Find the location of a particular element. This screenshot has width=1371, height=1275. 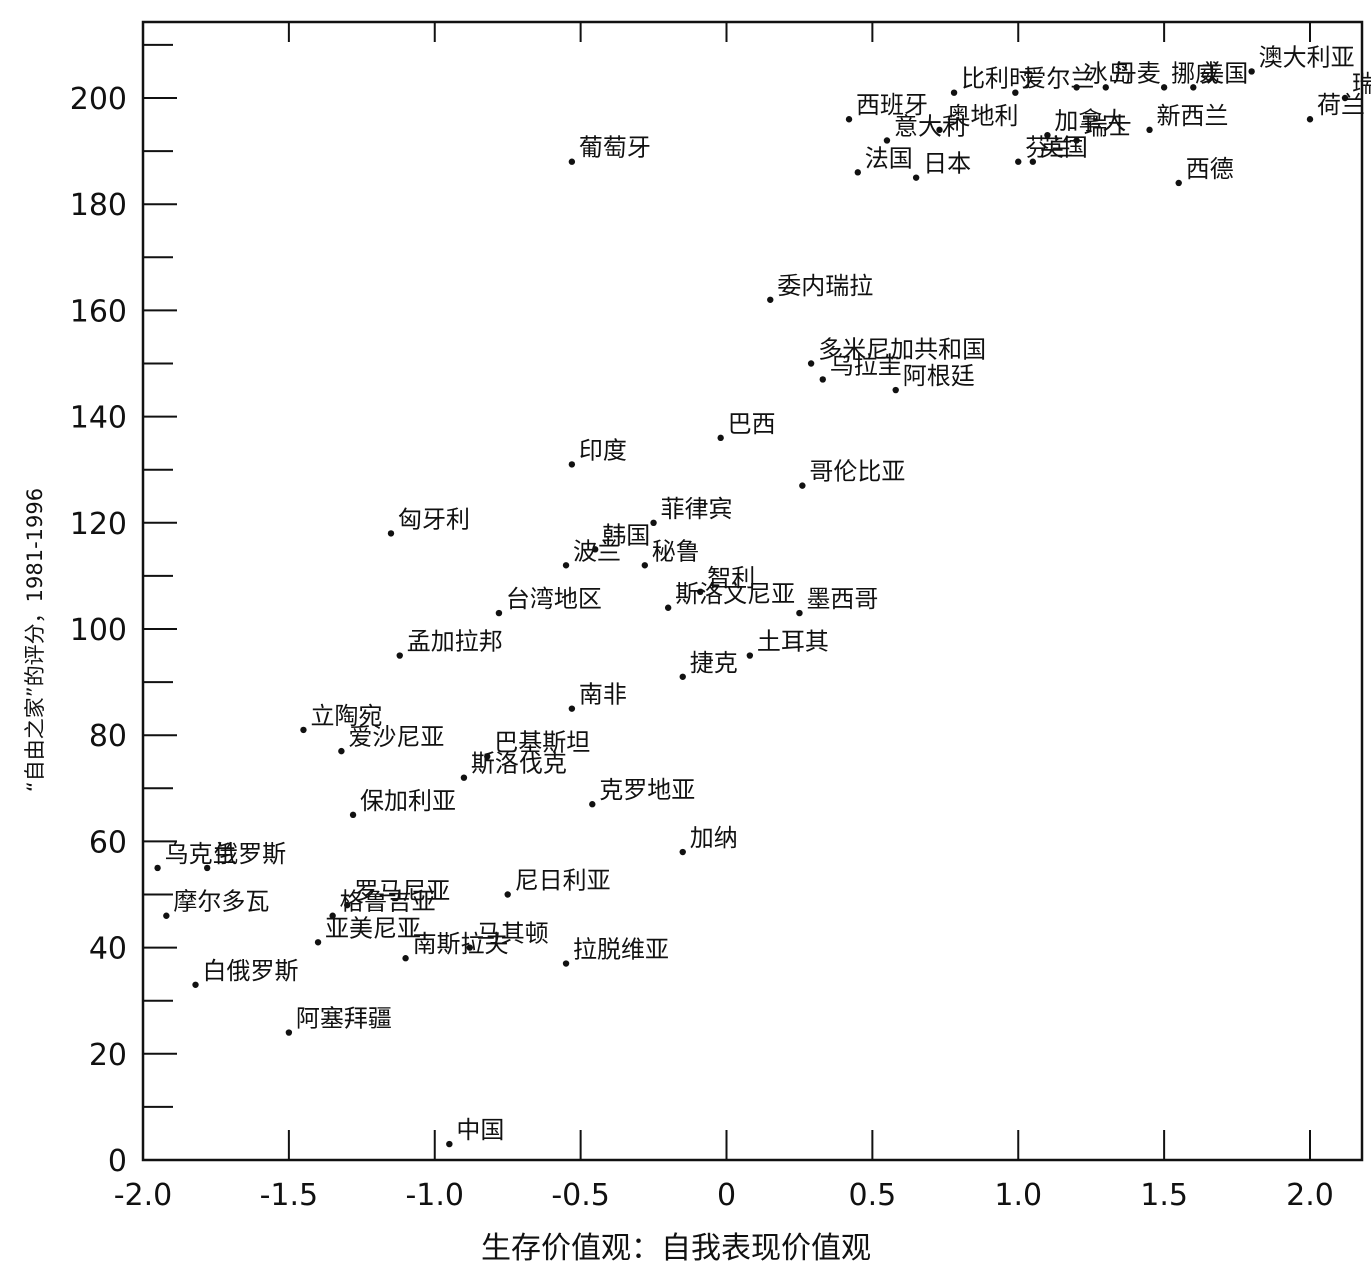

data-point-label: 阿塞拜疆 is located at coordinates (344, 1019).